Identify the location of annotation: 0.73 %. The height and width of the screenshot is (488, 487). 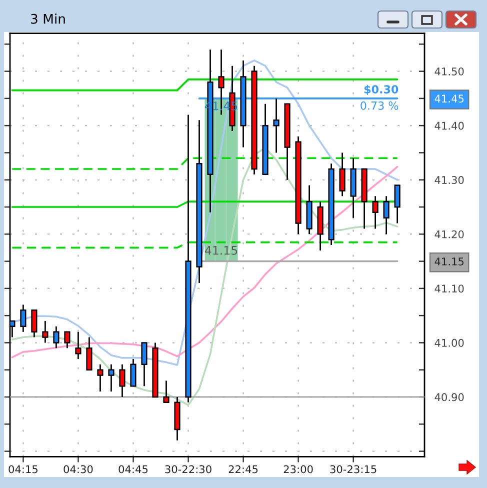
(379, 105).